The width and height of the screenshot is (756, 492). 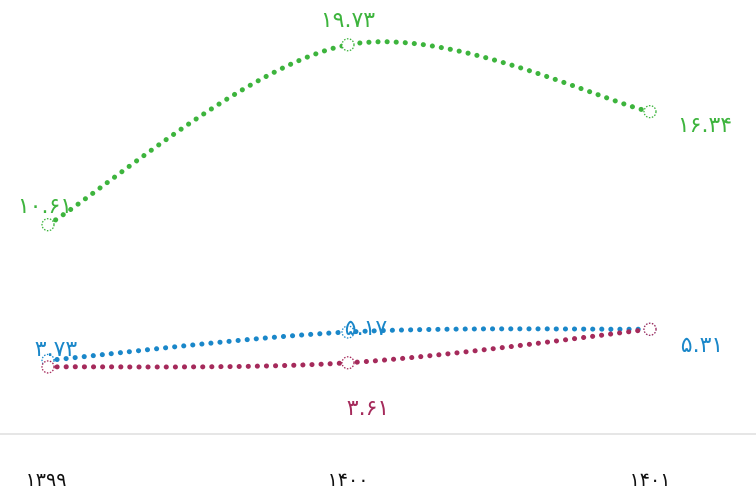 What do you see at coordinates (368, 408) in the screenshot?
I see `data-label: ۳.۶۱` at bounding box center [368, 408].